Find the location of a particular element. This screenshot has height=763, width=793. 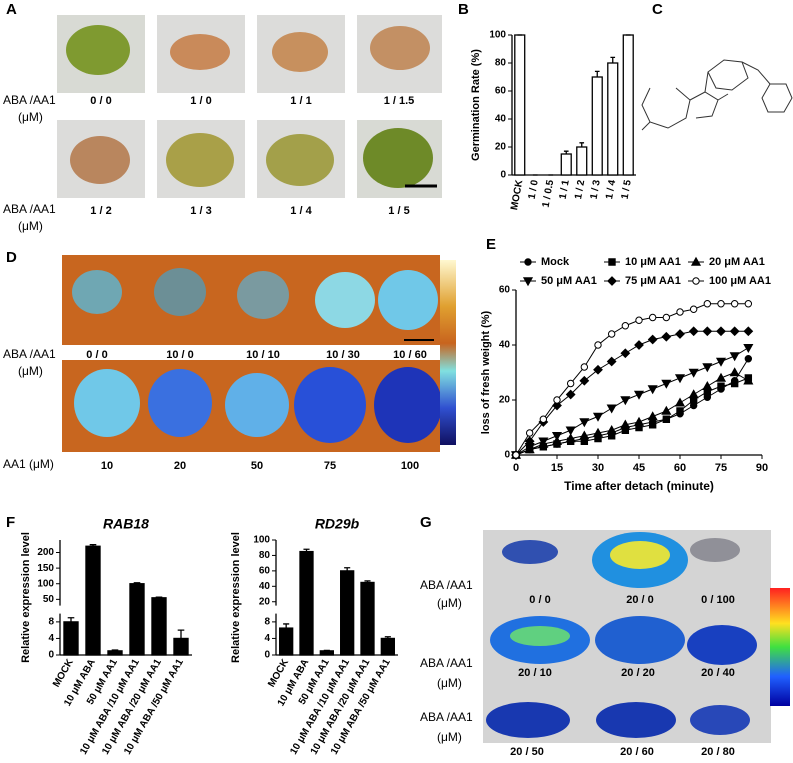

condition-label: 1 / 1.5 is located at coordinates (399, 101).